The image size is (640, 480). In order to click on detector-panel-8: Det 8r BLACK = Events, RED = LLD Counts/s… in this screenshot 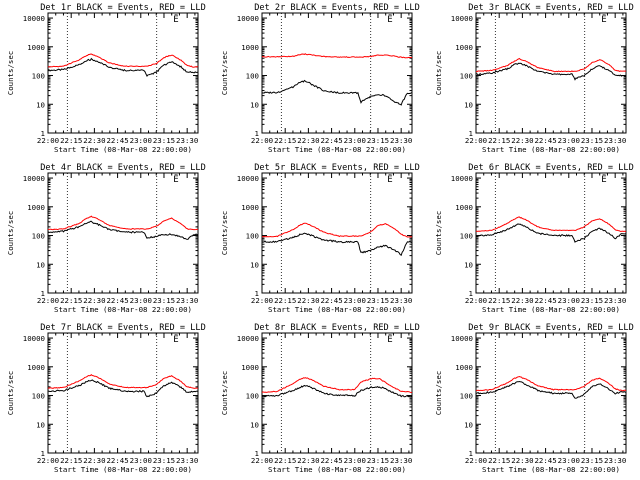, I will do `click(320, 398)`.